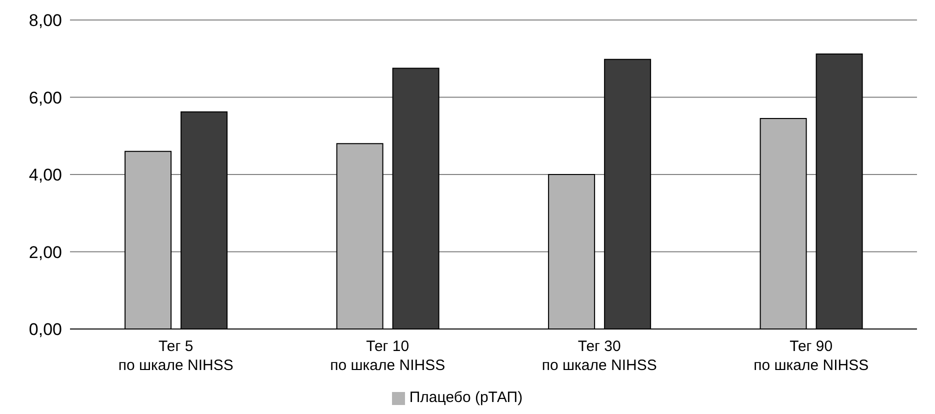 The height and width of the screenshot is (414, 935). Describe the element at coordinates (599, 356) in the screenshot. I see `x-tick-label: Тег 30 по шкале NIHSS` at that location.